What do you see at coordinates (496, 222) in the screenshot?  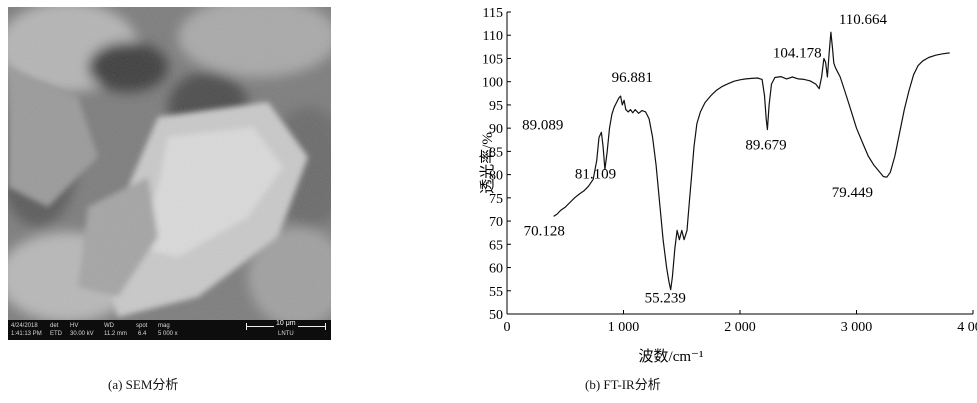 I see `y-tick-label: 70` at bounding box center [496, 222].